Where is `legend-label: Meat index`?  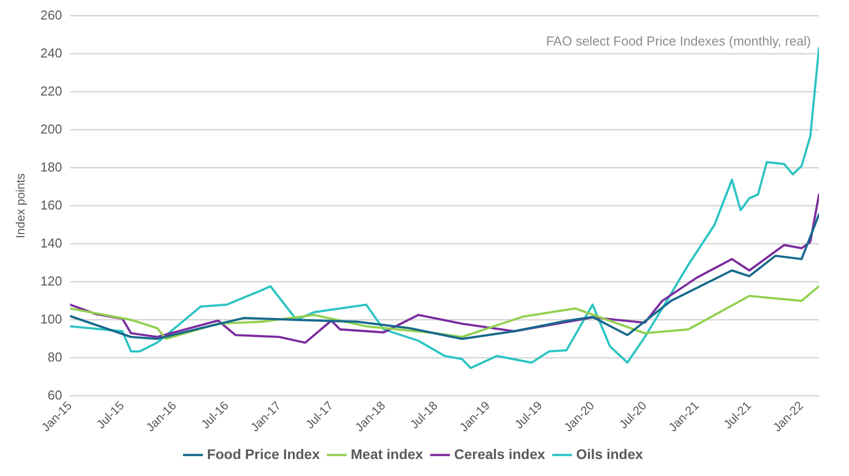
legend-label: Meat index is located at coordinates (387, 454).